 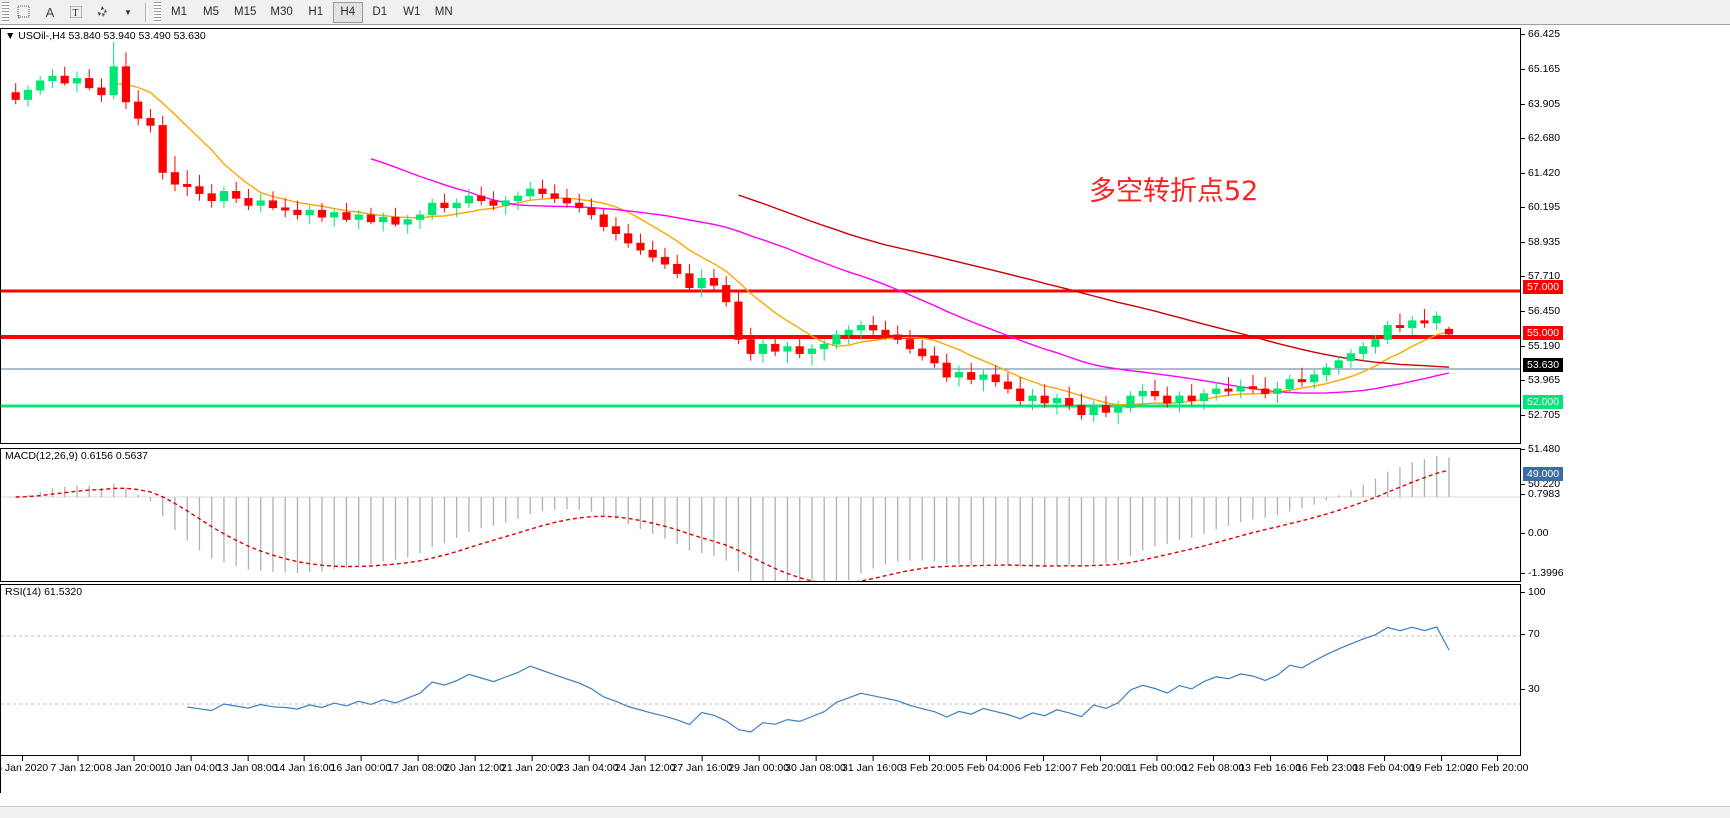 What do you see at coordinates (732, 525) in the screenshot?
I see `macd-signal-line` at bounding box center [732, 525].